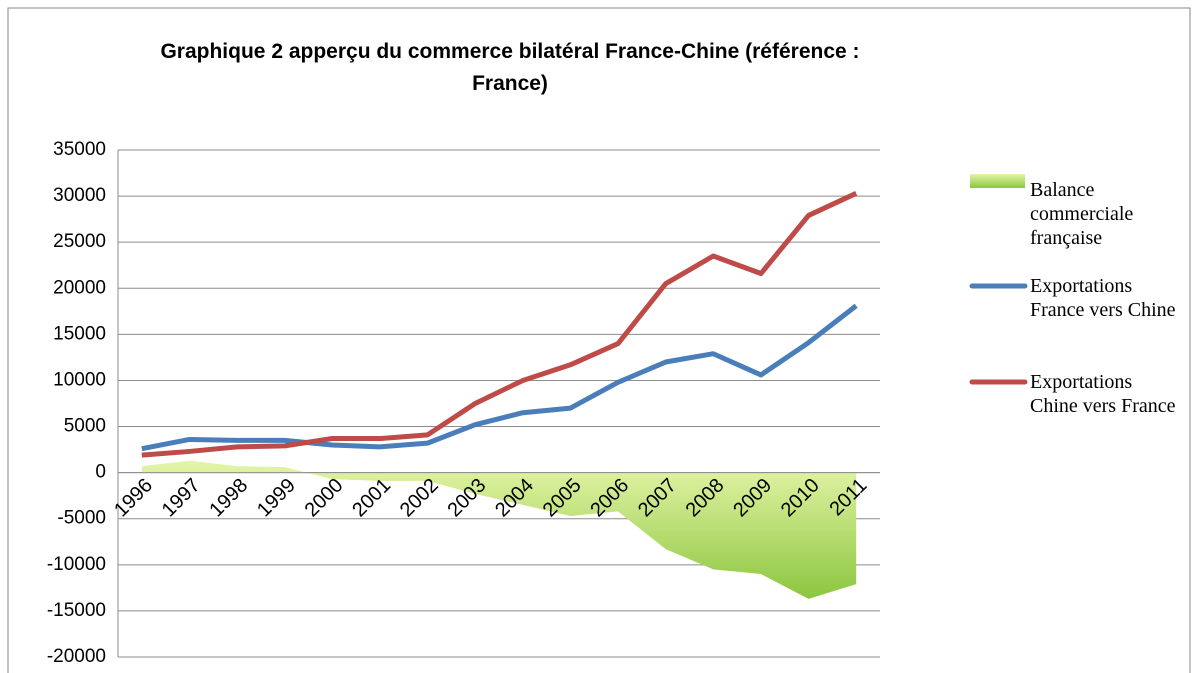  What do you see at coordinates (324, 497) in the screenshot?
I see `x-tick-label: 2000` at bounding box center [324, 497].